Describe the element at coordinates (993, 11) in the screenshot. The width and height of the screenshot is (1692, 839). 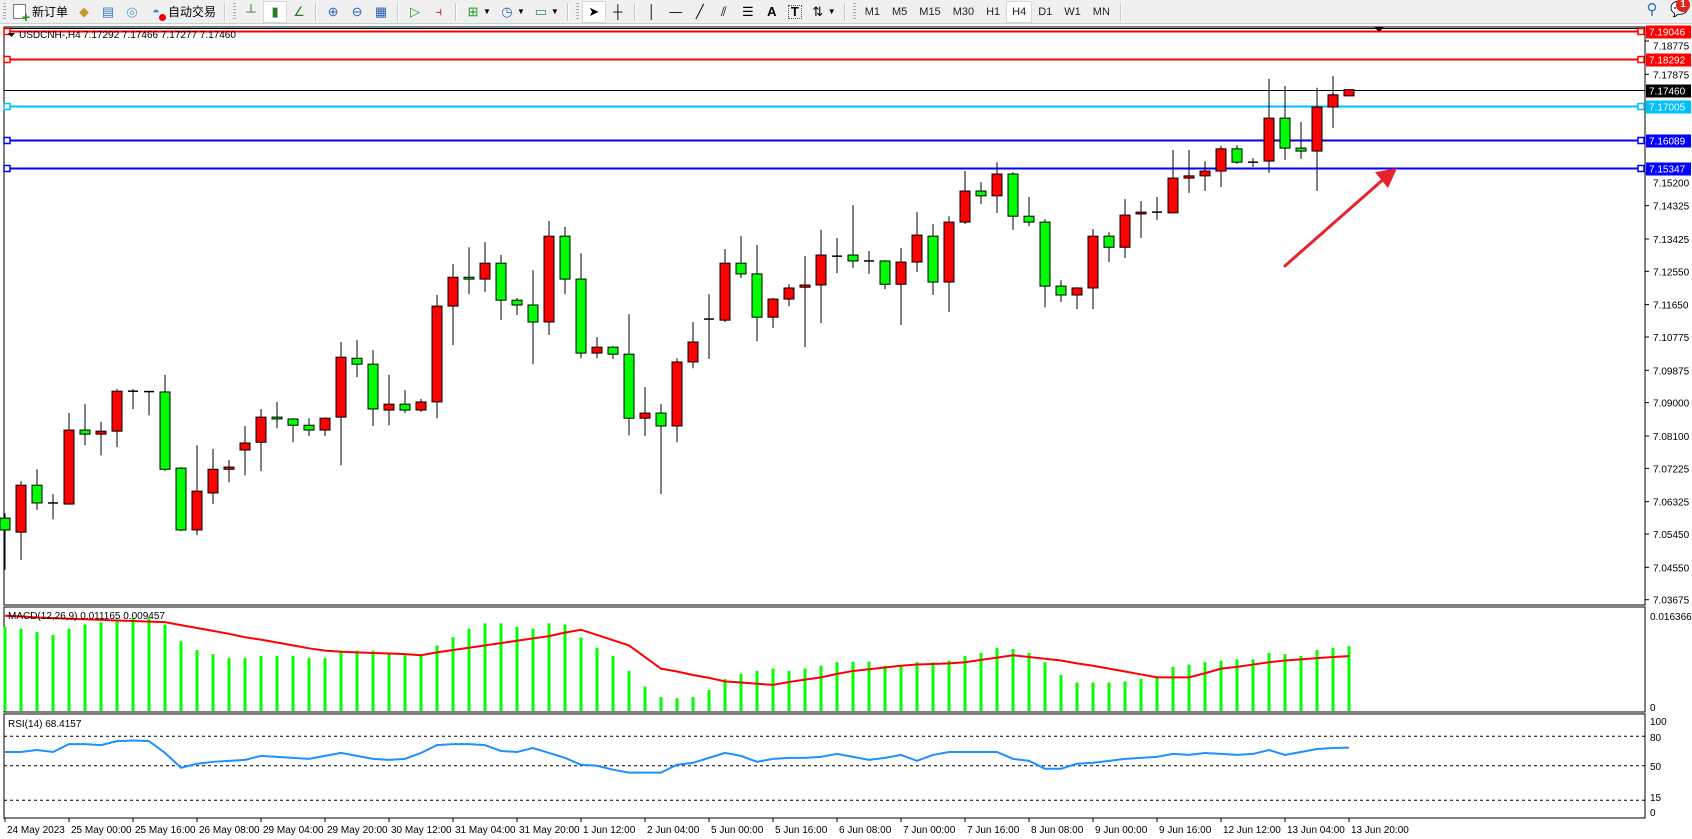
I see `timeframe-h1: H1` at that location.